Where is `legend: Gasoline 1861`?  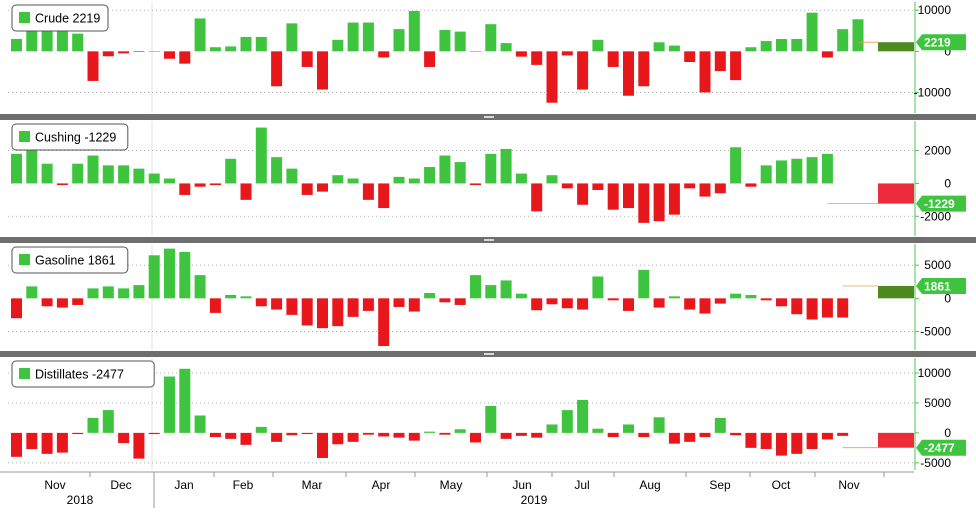
legend: Gasoline 1861 is located at coordinates (70, 260).